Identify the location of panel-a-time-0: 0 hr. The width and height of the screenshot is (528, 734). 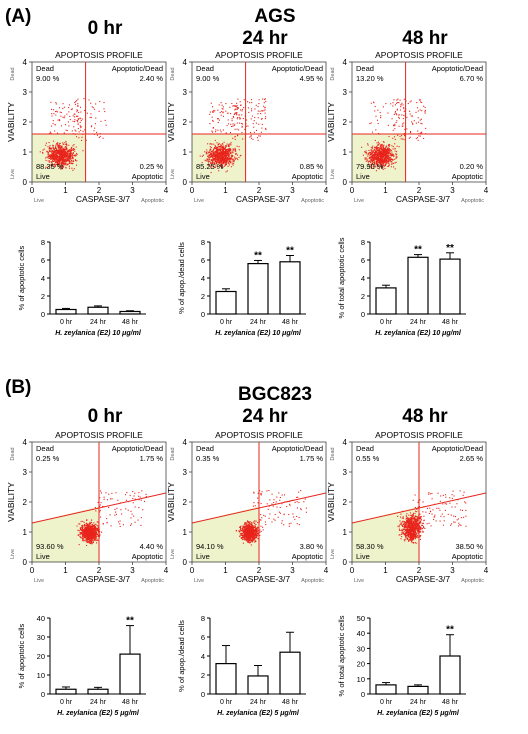
(105, 28).